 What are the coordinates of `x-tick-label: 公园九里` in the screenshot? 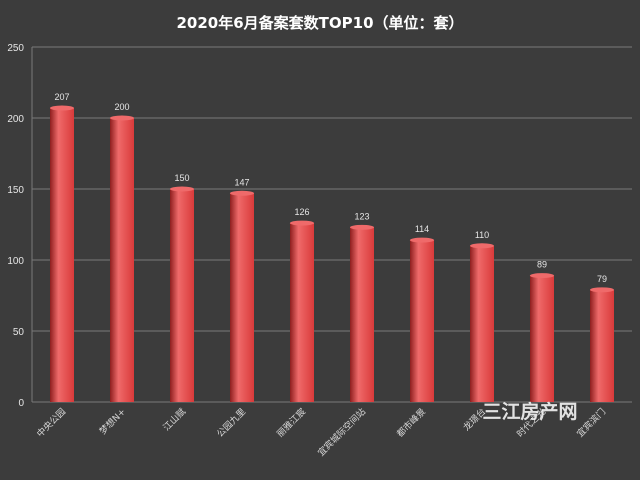 It's located at (231, 422).